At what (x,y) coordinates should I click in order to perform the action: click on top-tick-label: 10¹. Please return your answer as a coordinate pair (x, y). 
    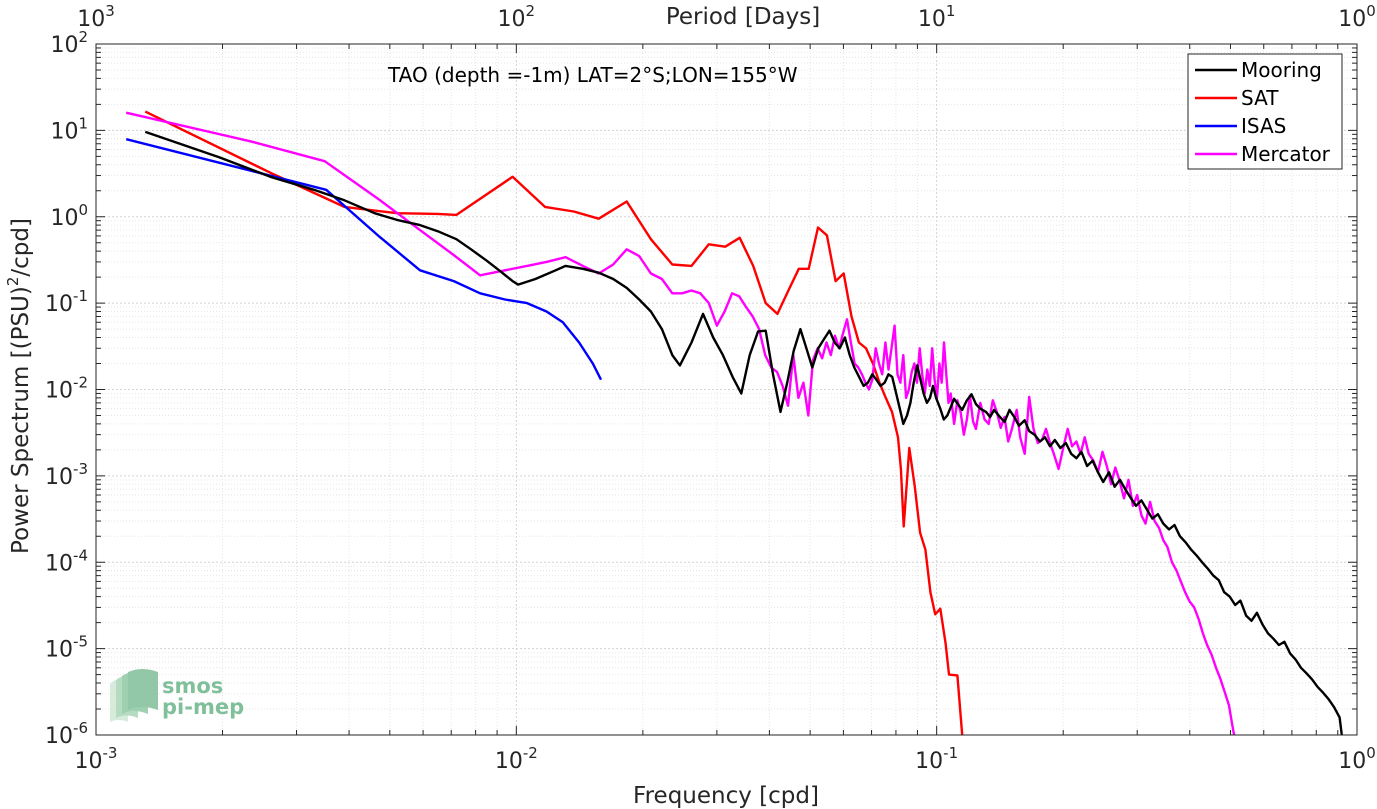
    Looking at the image, I should click on (937, 17).